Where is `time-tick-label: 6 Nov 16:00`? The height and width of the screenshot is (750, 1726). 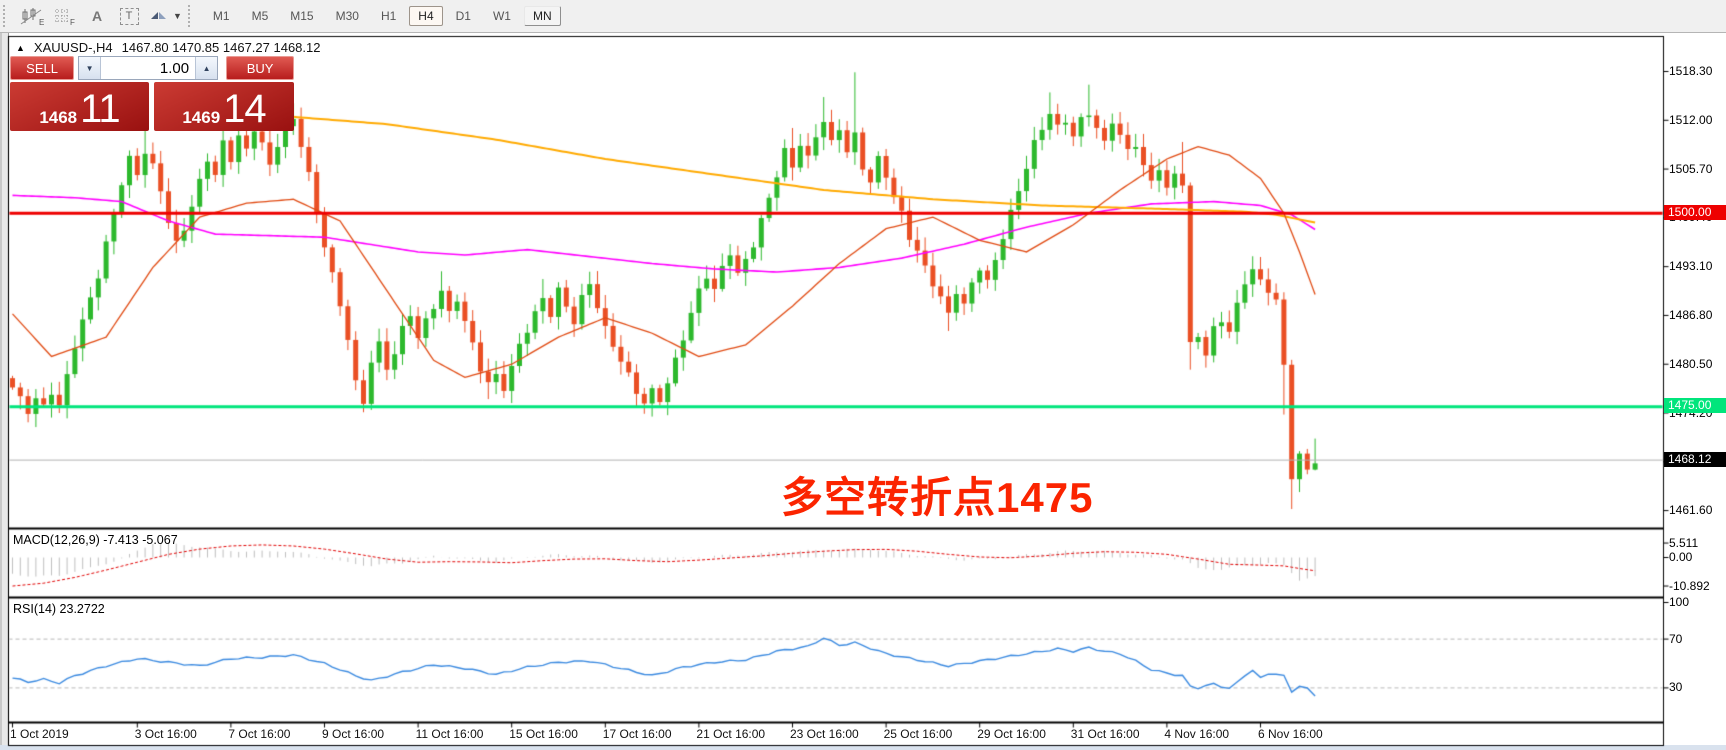
time-tick-label: 6 Nov 16:00 is located at coordinates (1290, 734).